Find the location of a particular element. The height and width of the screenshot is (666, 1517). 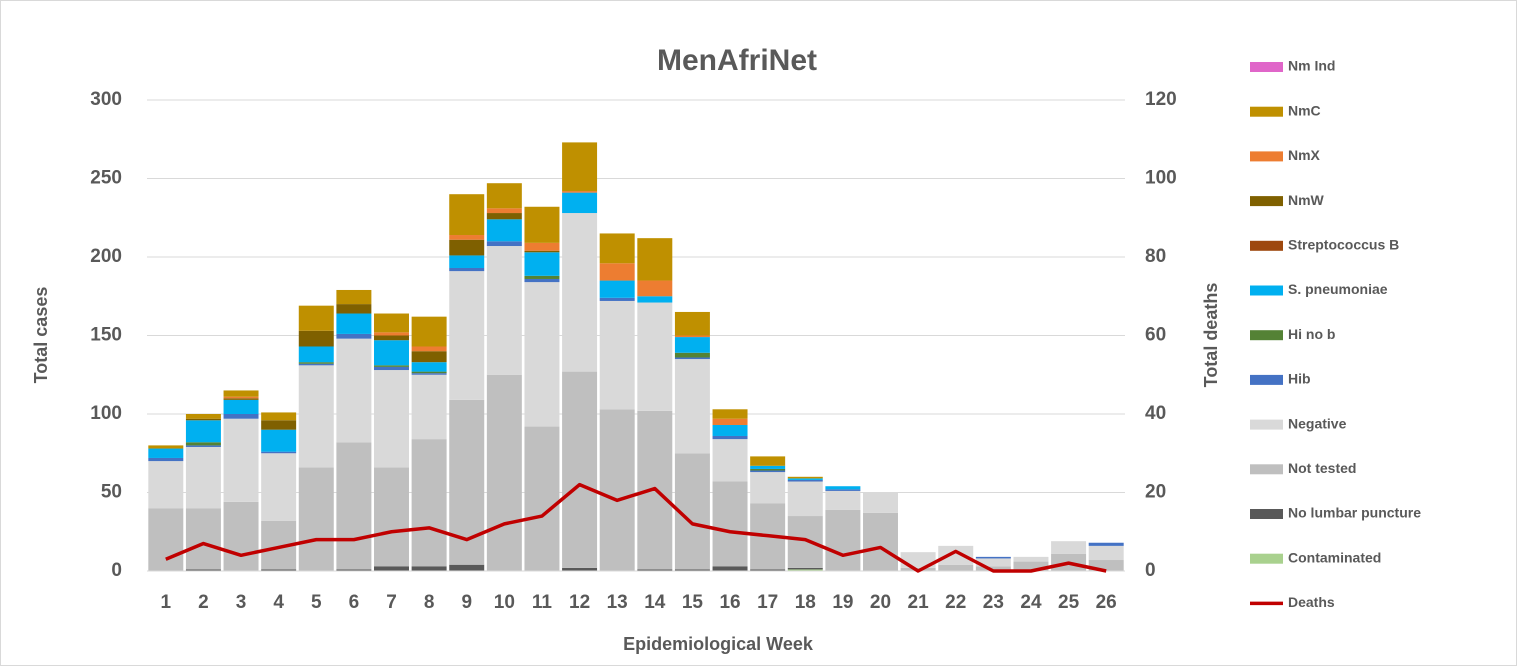

y2-tick-label: 100 is located at coordinates (1161, 178).